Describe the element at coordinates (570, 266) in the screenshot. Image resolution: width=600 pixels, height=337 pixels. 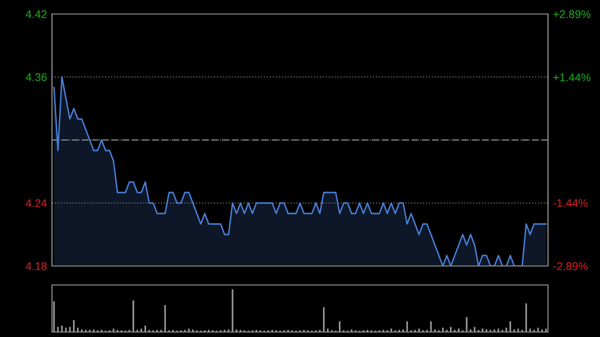
I see `y2-tick-label: -2.89%` at that location.